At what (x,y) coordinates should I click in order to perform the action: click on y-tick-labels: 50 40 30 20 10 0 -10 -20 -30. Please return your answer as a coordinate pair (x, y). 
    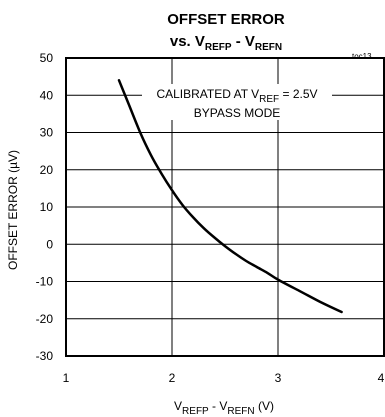
    Looking at the image, I should click on (45, 207).